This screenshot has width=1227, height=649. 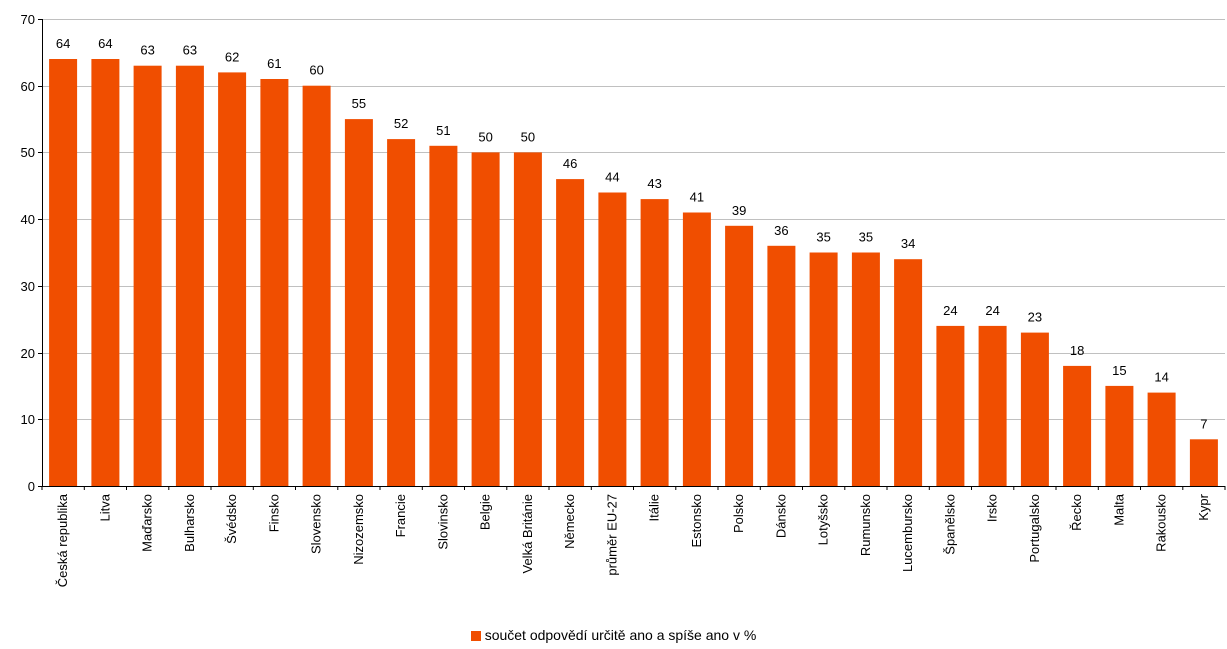 What do you see at coordinates (1076, 512) in the screenshot?
I see `x-tick-label: Řecko` at bounding box center [1076, 512].